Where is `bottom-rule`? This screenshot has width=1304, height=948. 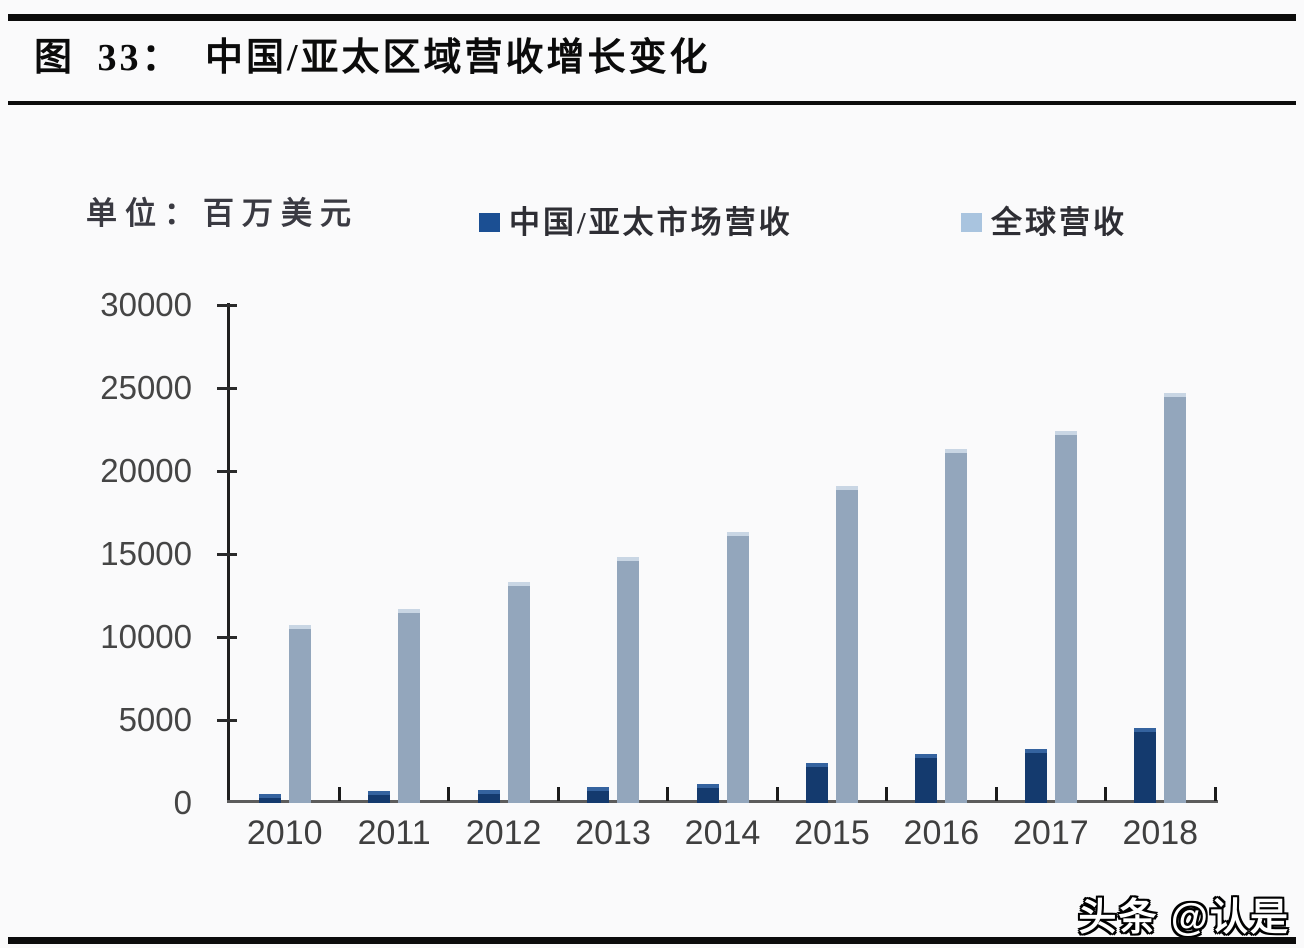
bottom-rule is located at coordinates (652, 940).